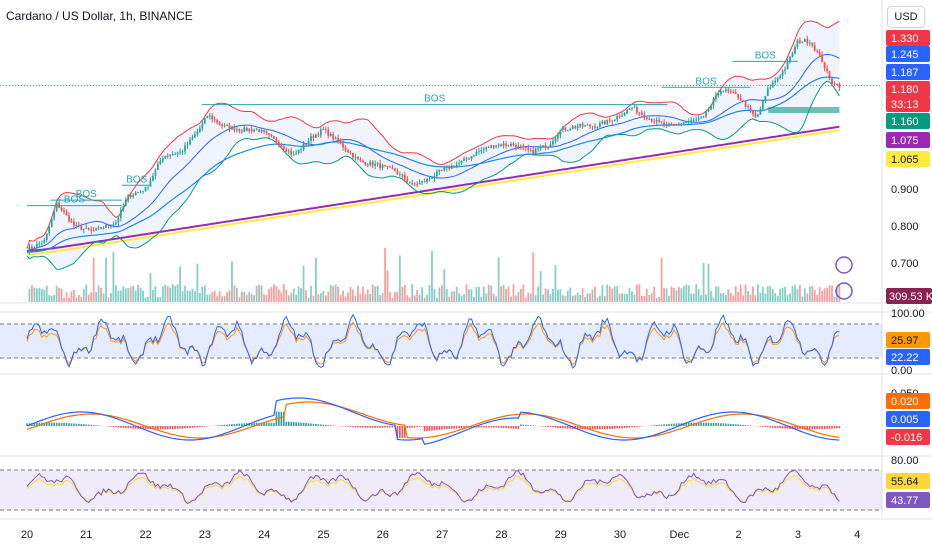  What do you see at coordinates (844, 265) in the screenshot?
I see `alert-icon` at bounding box center [844, 265].